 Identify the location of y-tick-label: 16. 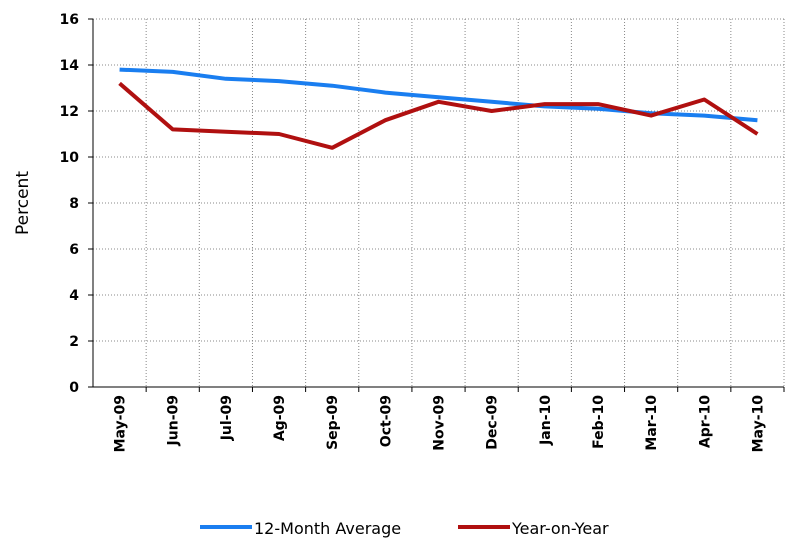
(69, 20).